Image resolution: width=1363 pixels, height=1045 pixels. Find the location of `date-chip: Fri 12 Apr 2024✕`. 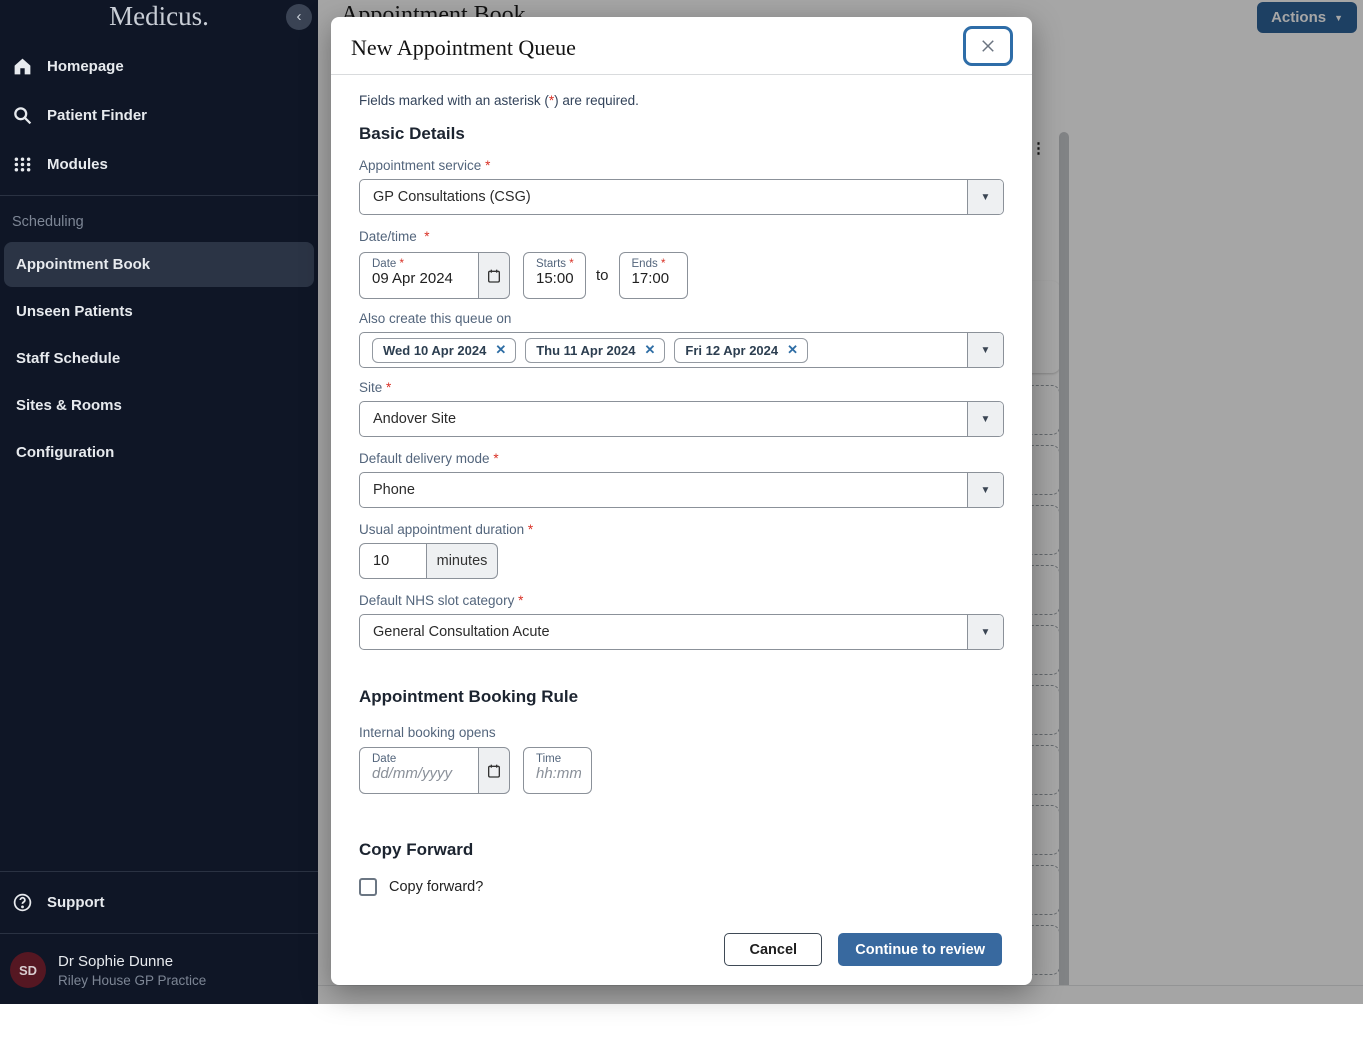

date-chip: Fri 12 Apr 2024✕ is located at coordinates (741, 350).